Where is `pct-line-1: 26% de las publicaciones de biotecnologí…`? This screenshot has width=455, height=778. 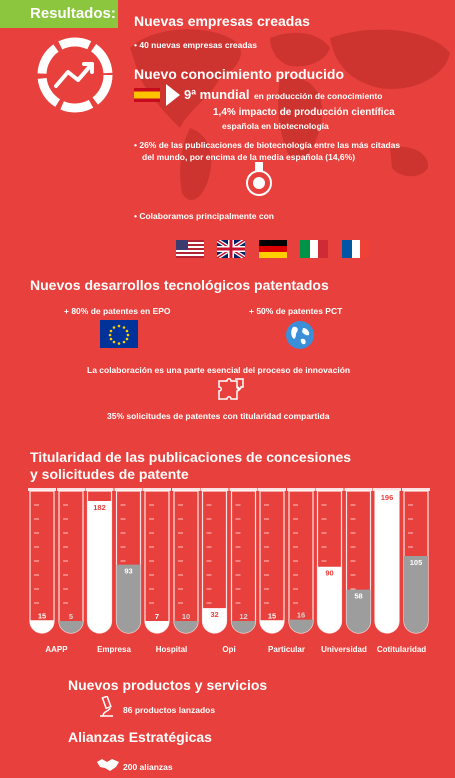 pct-line-1: 26% de las publicaciones de biotecnologí… is located at coordinates (267, 145).